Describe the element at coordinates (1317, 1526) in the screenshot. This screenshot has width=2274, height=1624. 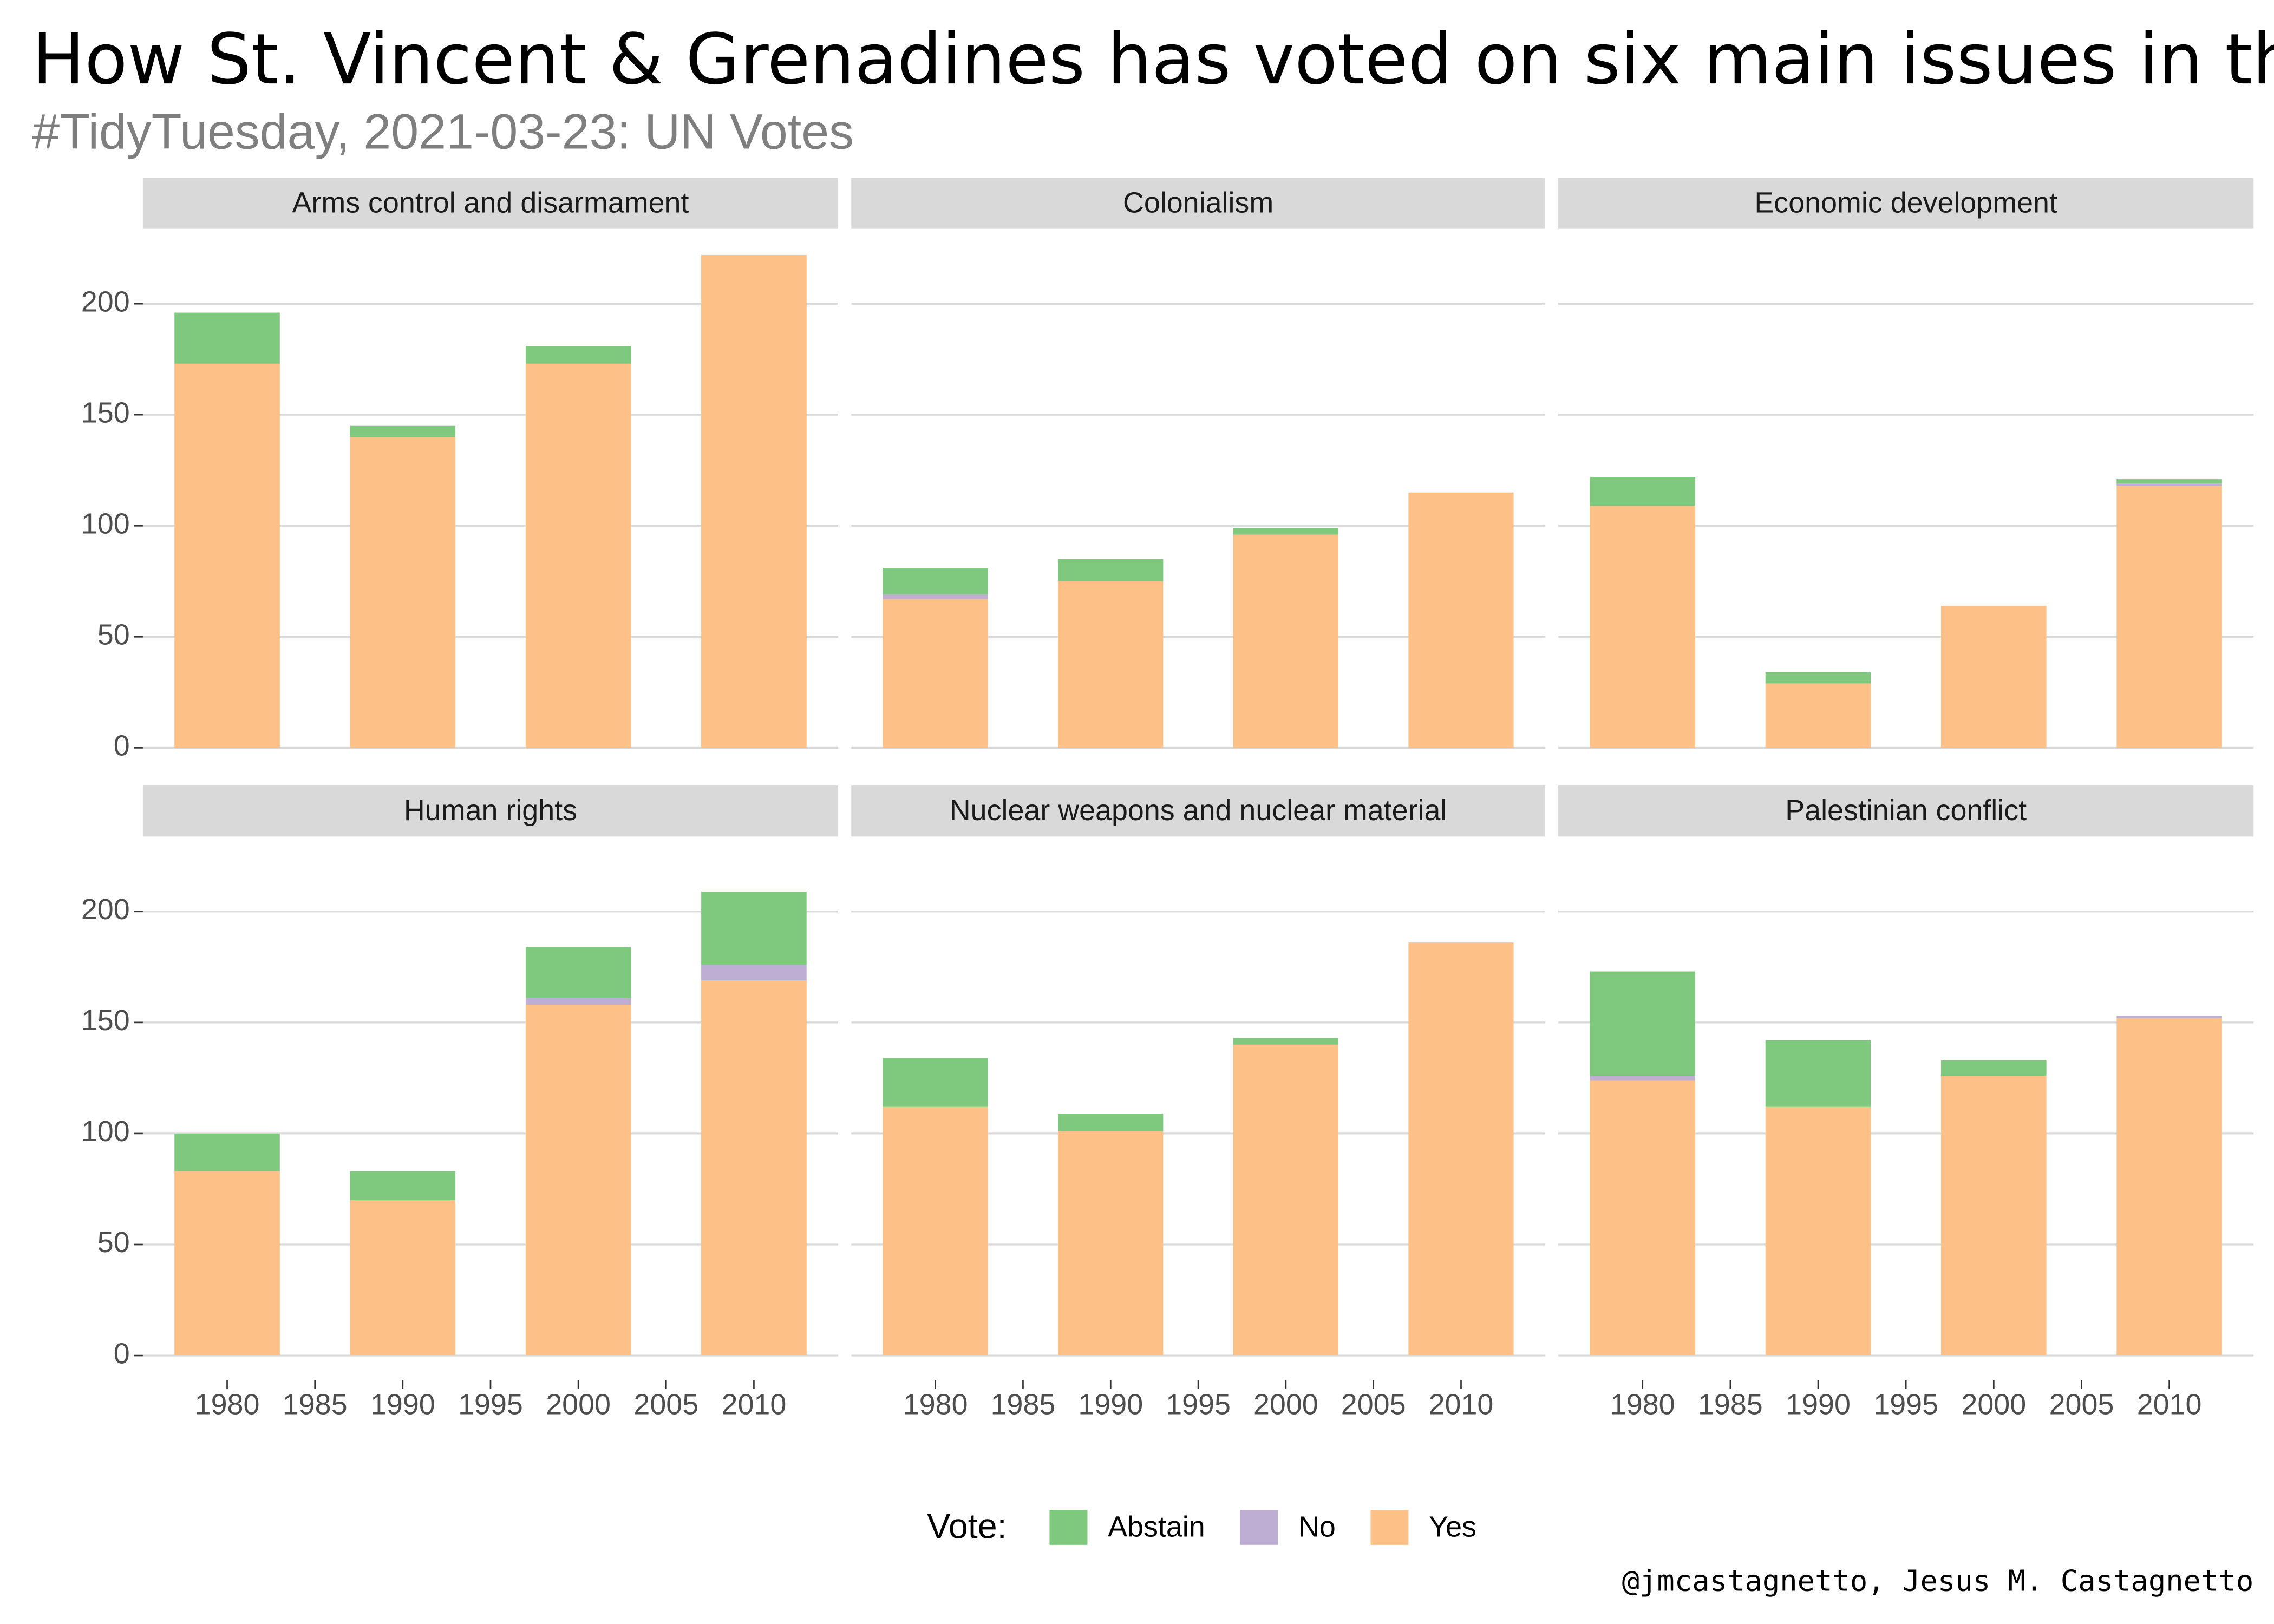
I see `legend-label: No` at that location.